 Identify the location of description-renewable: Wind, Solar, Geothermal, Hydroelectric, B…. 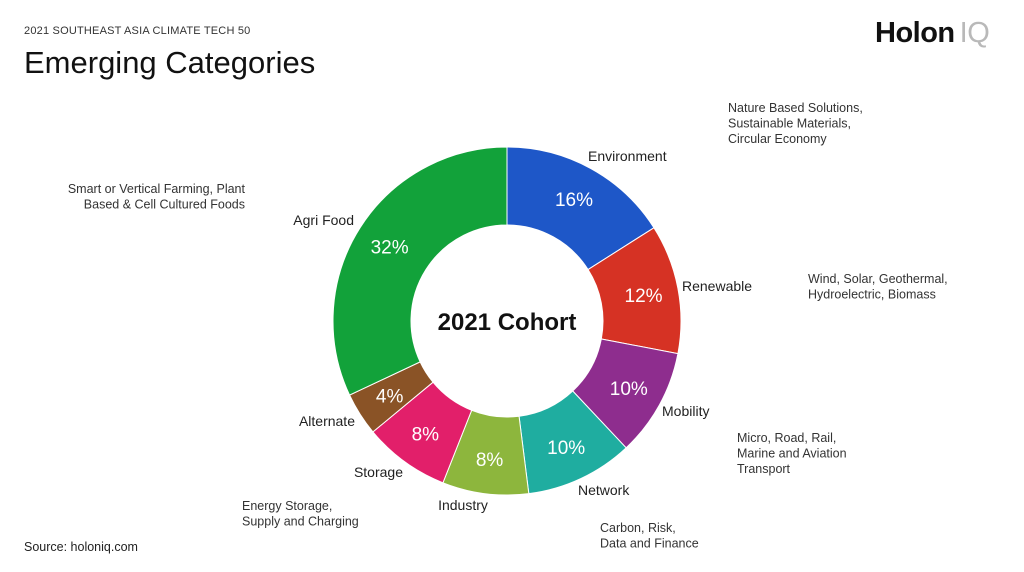
(878, 287).